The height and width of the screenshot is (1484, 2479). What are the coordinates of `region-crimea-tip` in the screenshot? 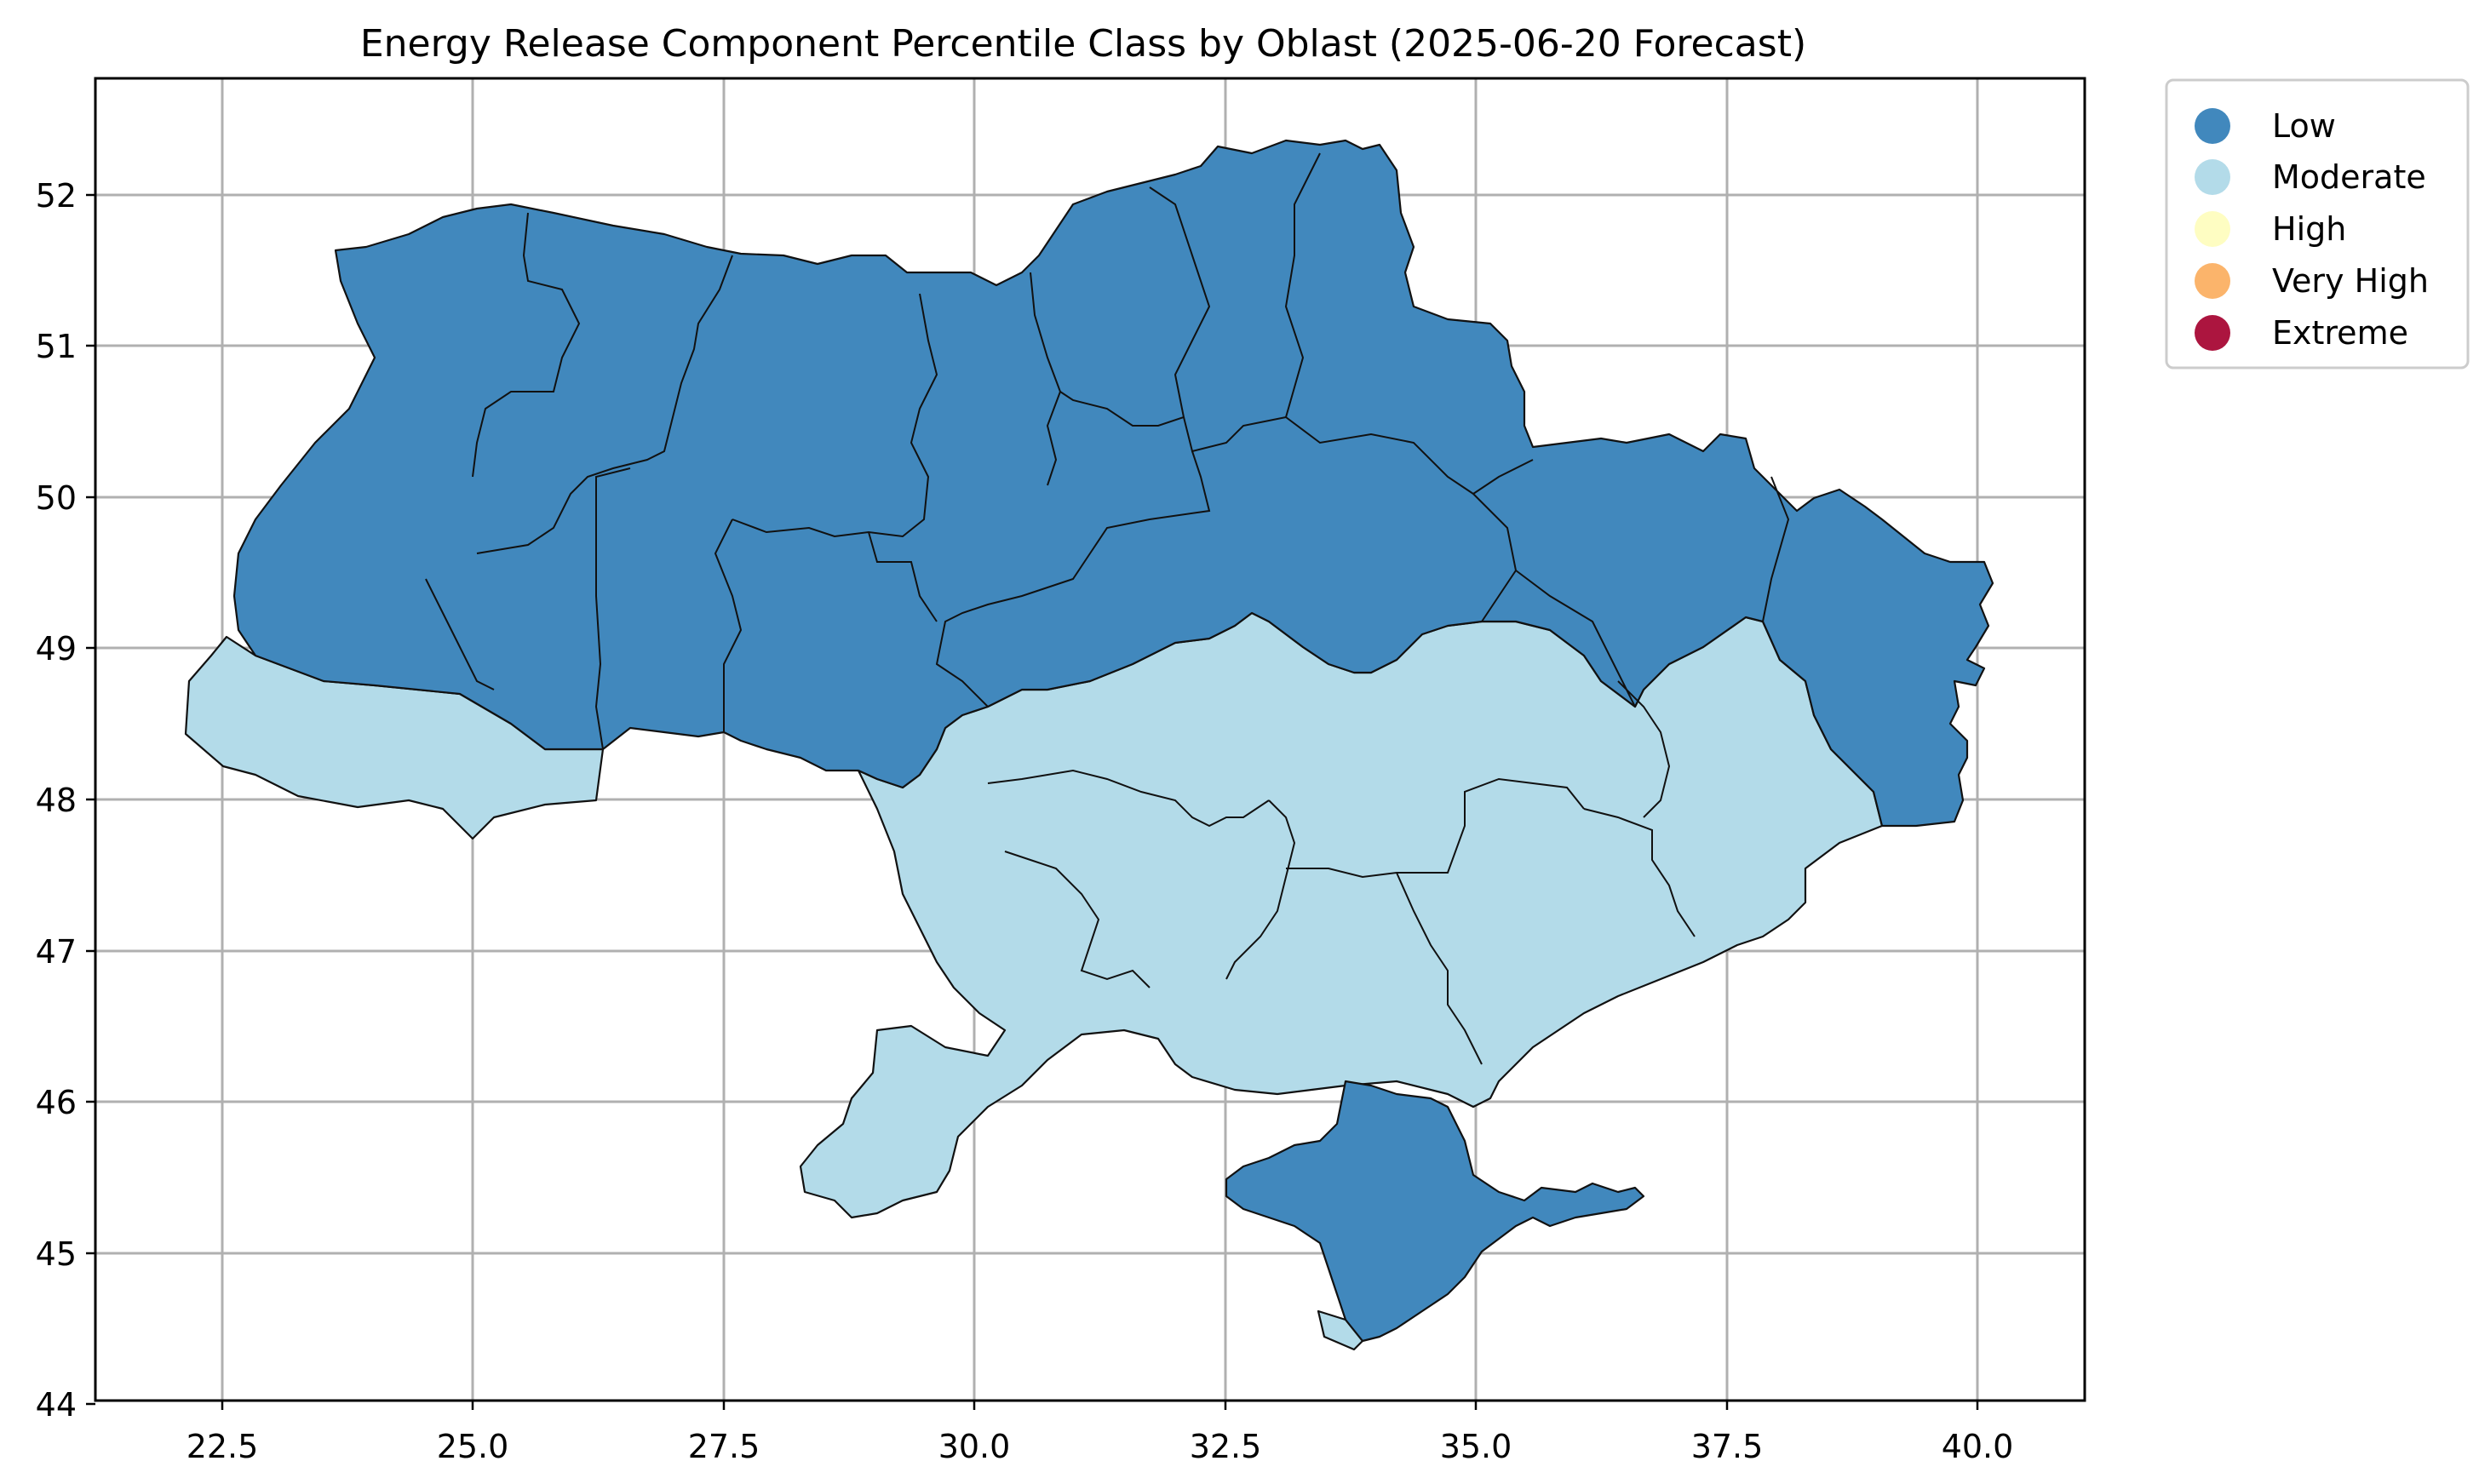 It's located at (1340, 1330).